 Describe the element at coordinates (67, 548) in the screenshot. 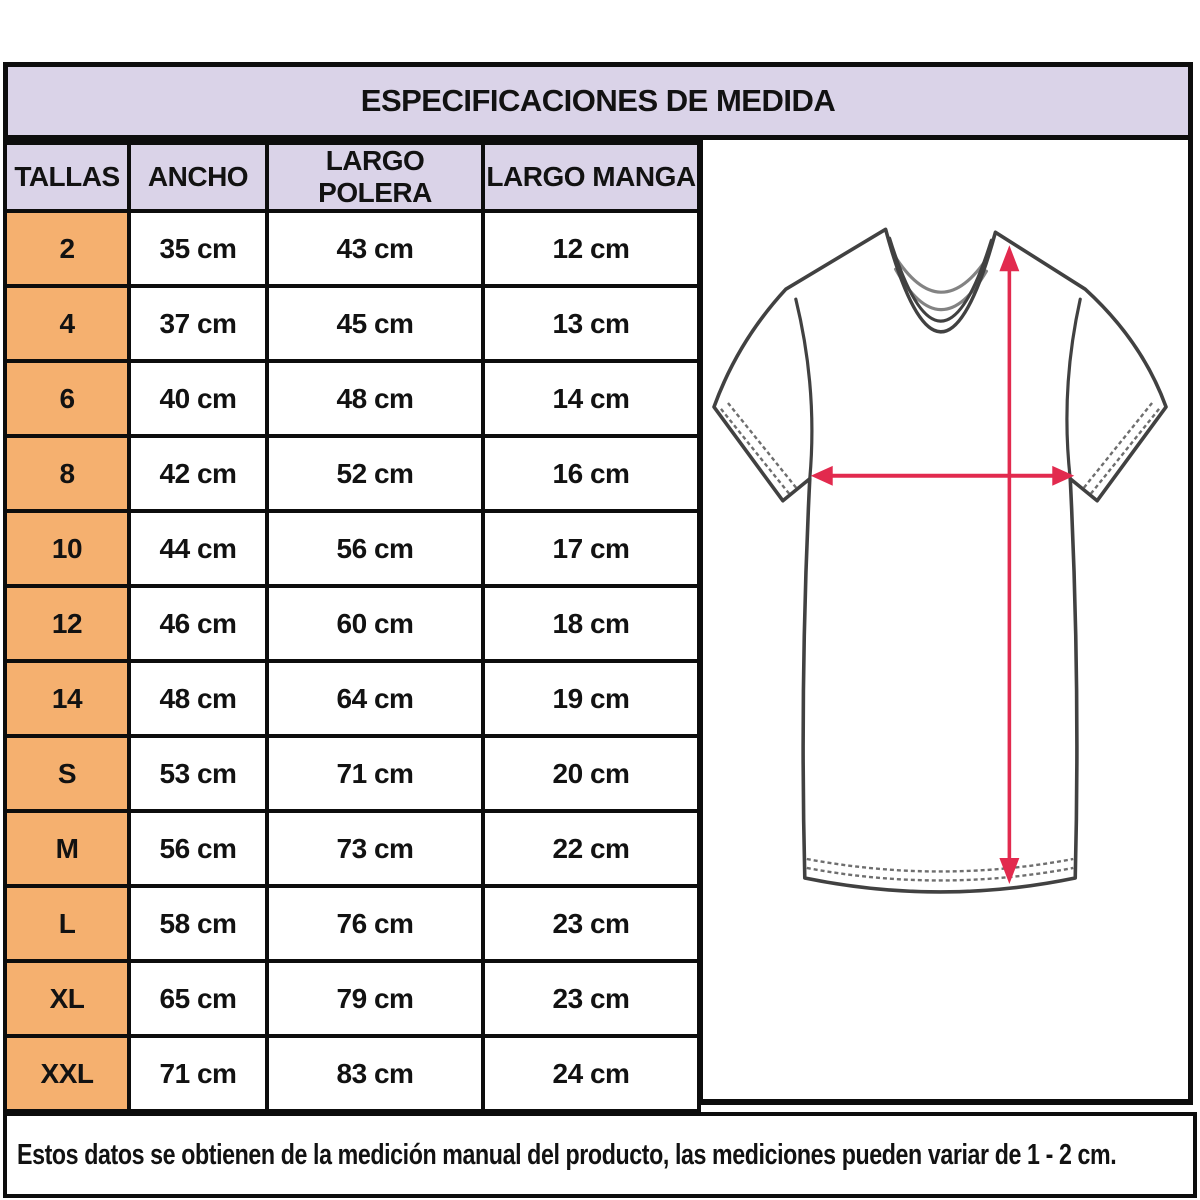

I see `size-cell: 10` at that location.